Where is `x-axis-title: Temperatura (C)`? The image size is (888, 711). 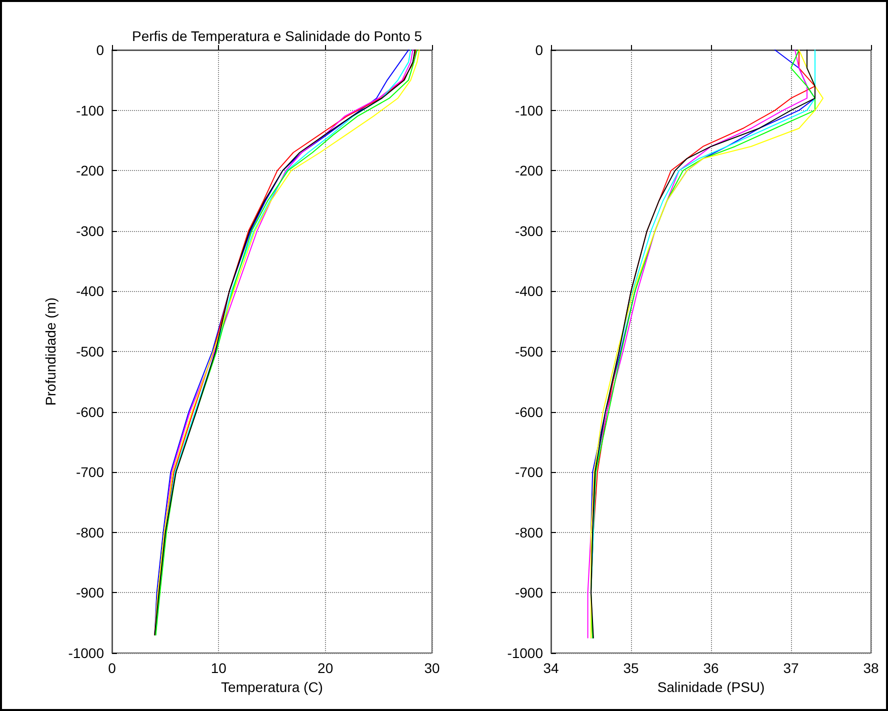
x-axis-title: Temperatura (C) is located at coordinates (272, 686).